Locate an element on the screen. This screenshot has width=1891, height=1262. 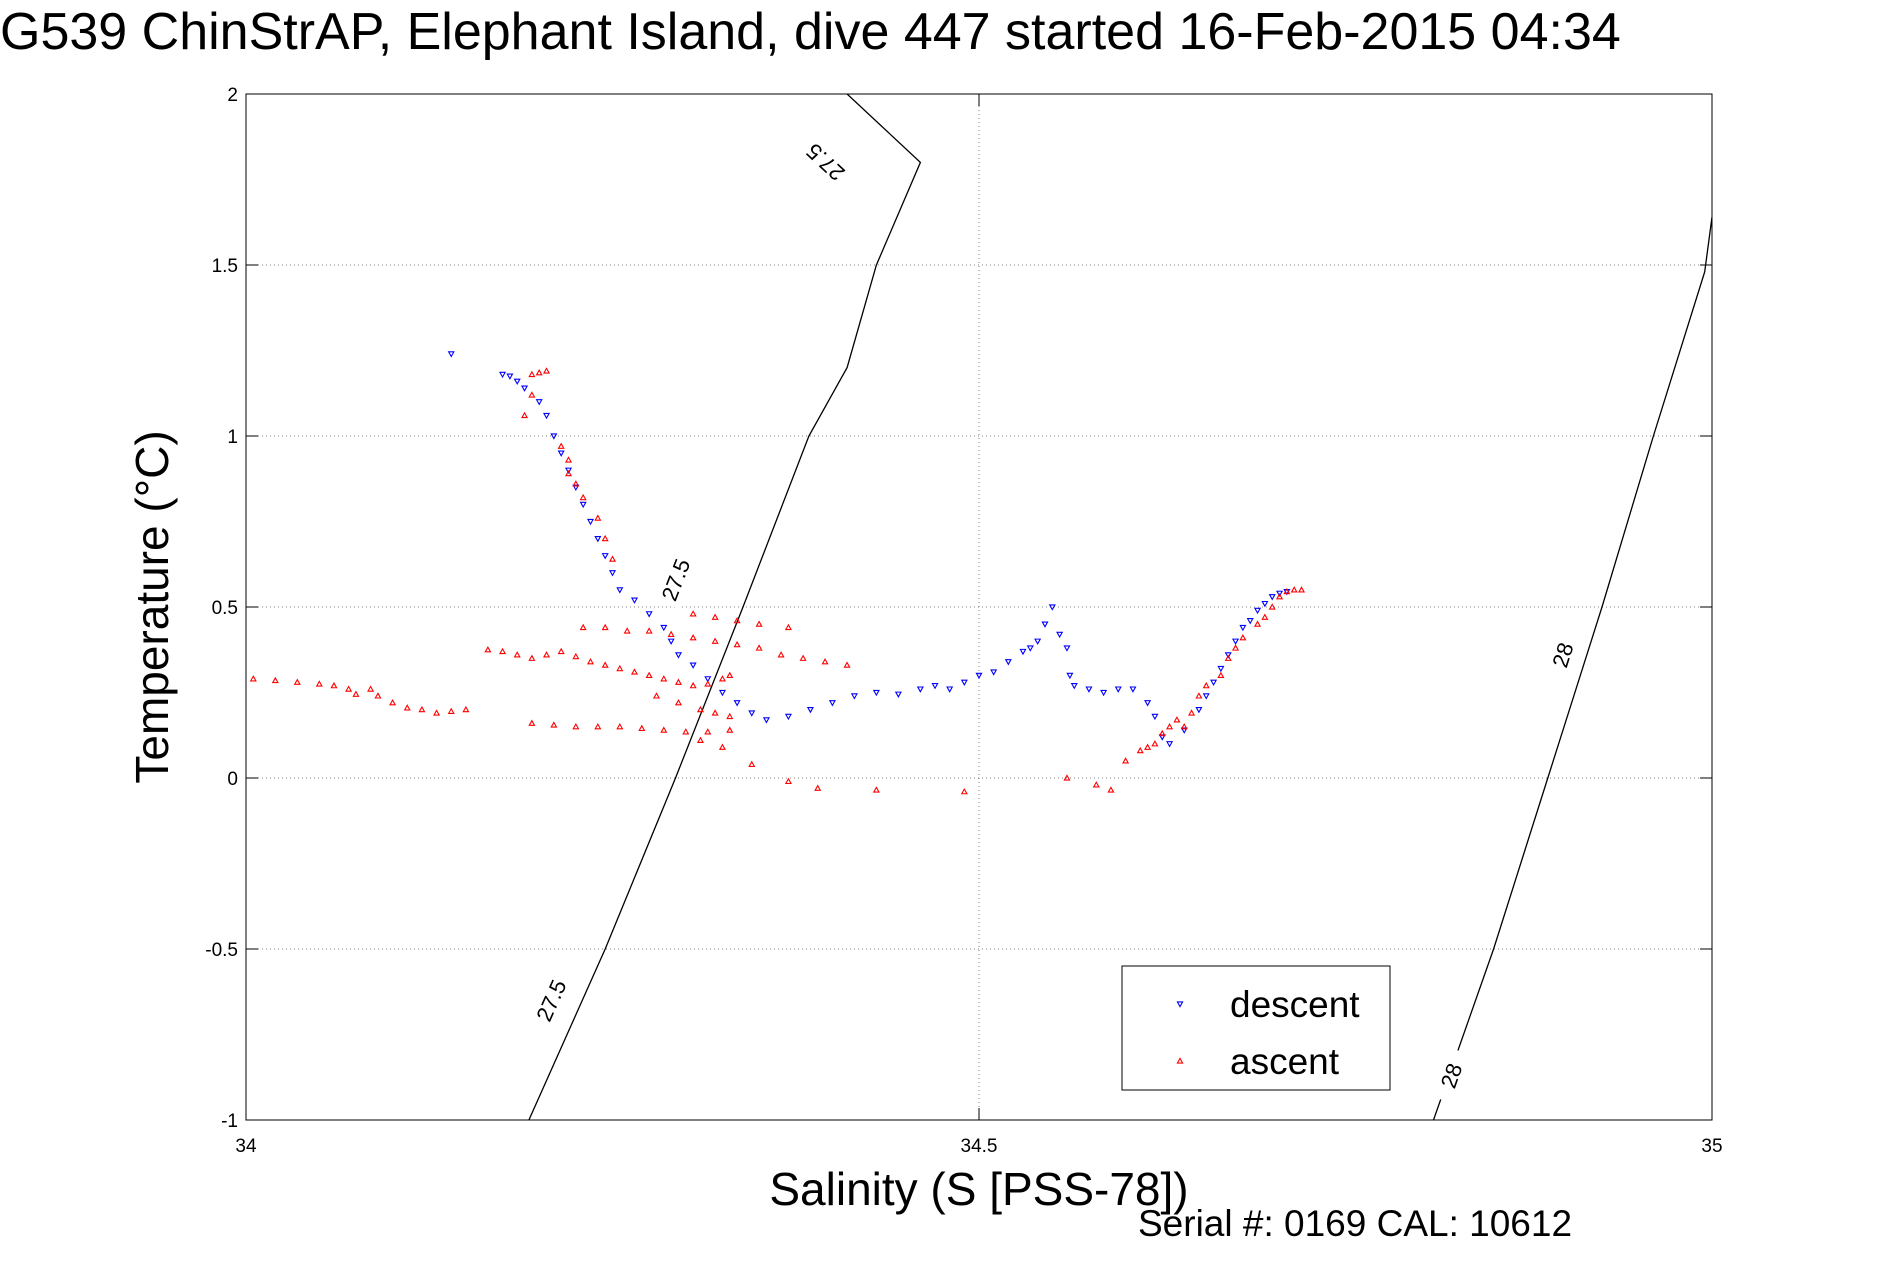
x-axis-label: Salinity (S [PSS-78]) is located at coordinates (978, 1189).